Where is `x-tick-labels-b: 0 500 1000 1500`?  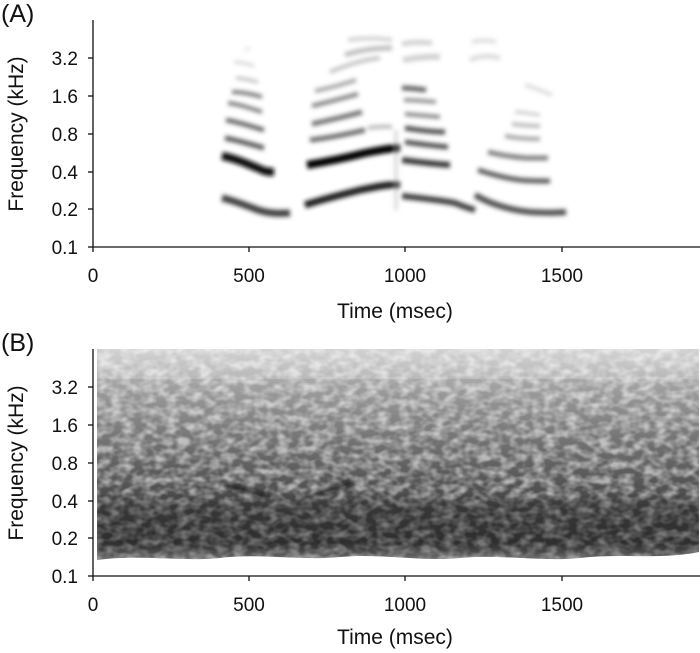
x-tick-labels-b: 0 500 1000 1500 is located at coordinates (335, 605).